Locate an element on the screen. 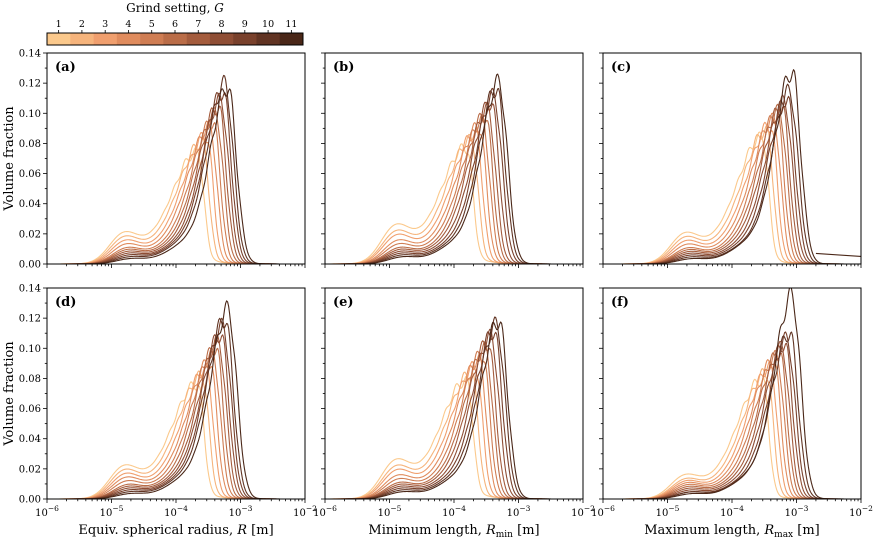 The height and width of the screenshot is (539, 876). x-tick-exp: −2 is located at coordinates (867, 508).